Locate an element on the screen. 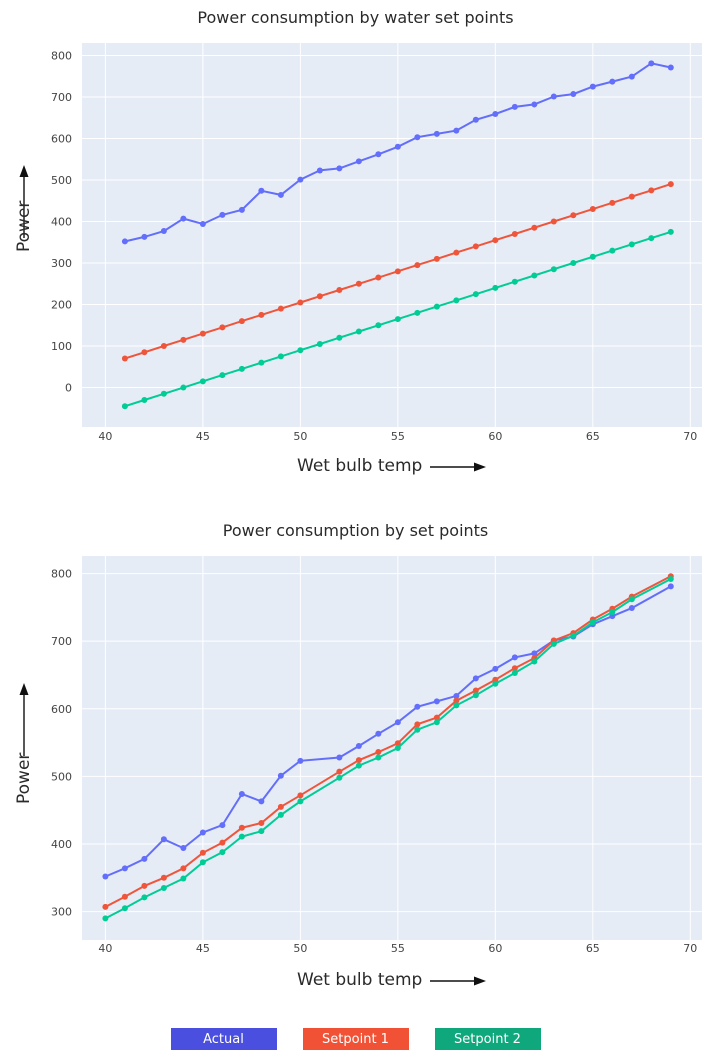 The image size is (711, 1051). x-tick-label: 60 is located at coordinates (495, 436).